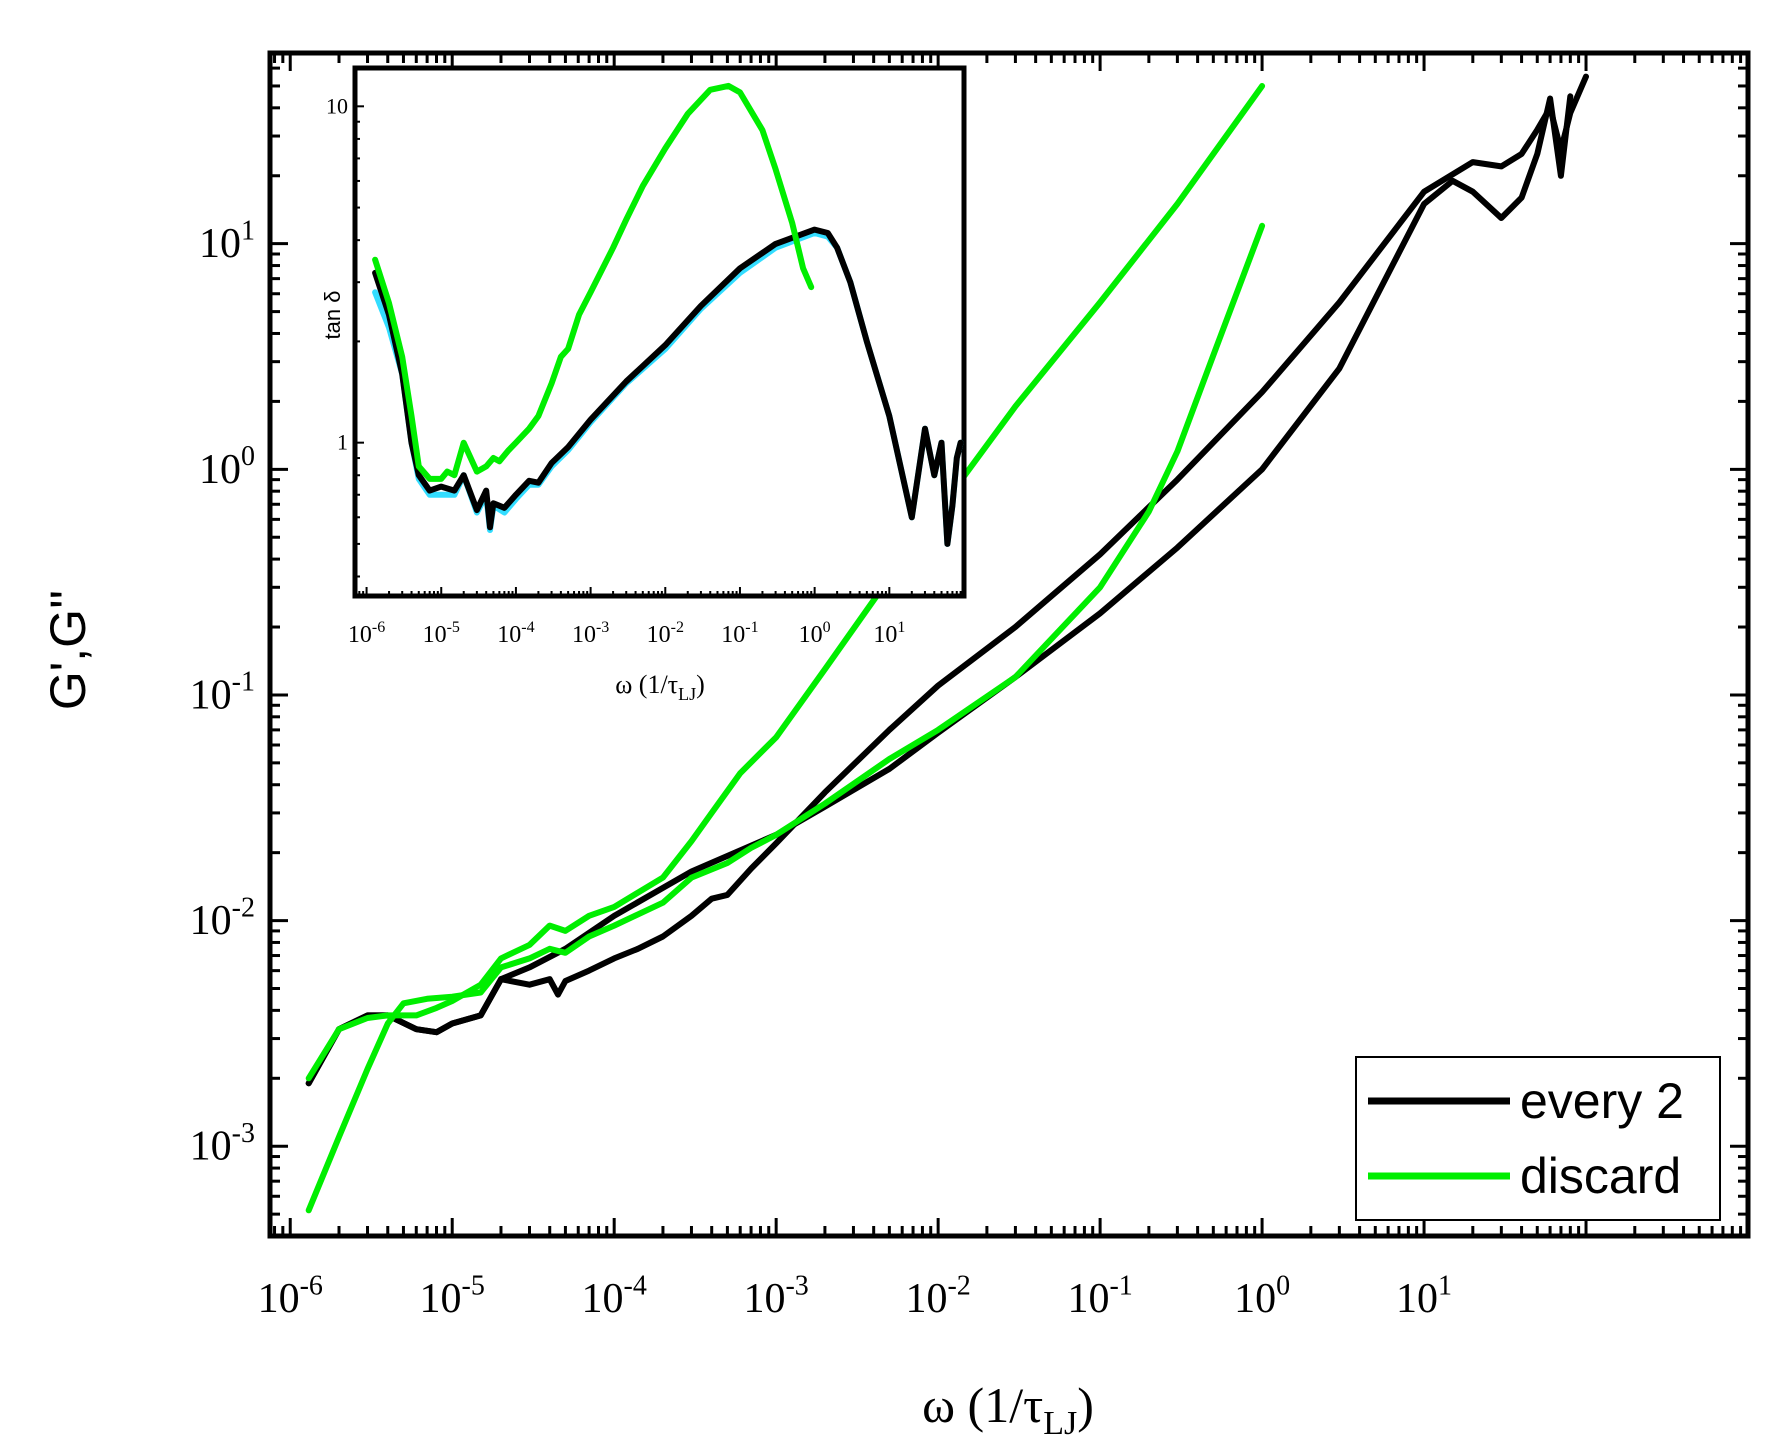 This screenshot has width=1773, height=1455. I want to click on main-y-tick-labels: 10⁻³ 10⁻² 10⁻¹ 10⁰ 10¹, so click(222, 692).